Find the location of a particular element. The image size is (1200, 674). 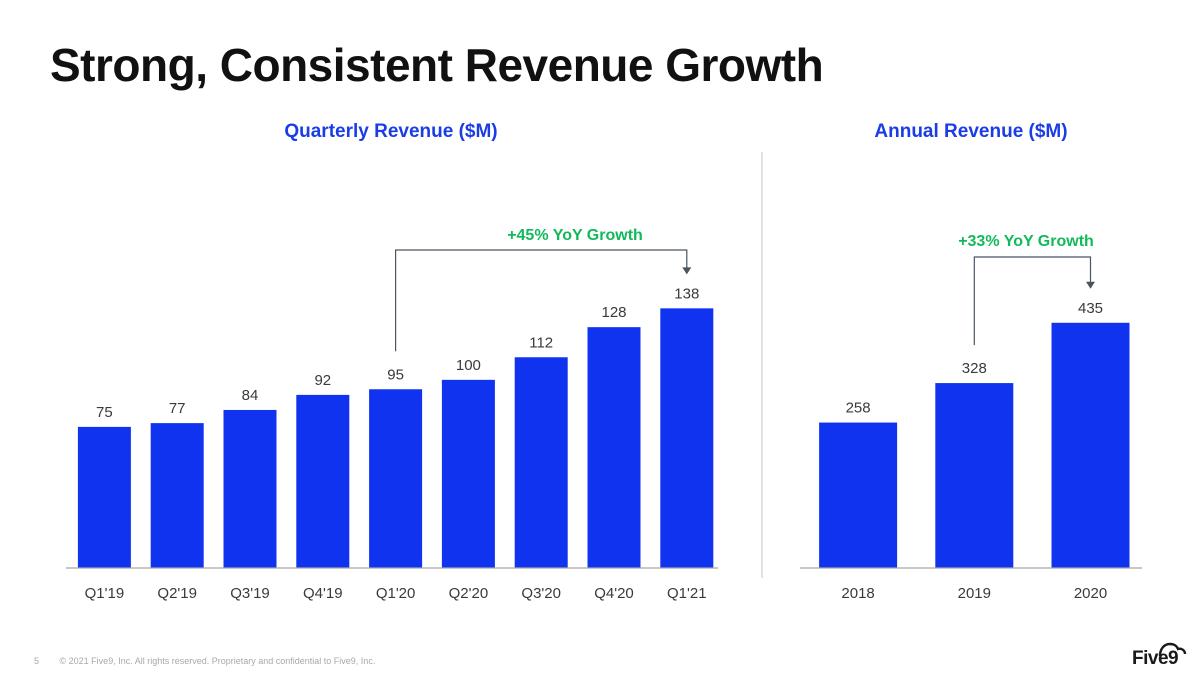

five9-logo: Five9 is located at coordinates (1160, 653).